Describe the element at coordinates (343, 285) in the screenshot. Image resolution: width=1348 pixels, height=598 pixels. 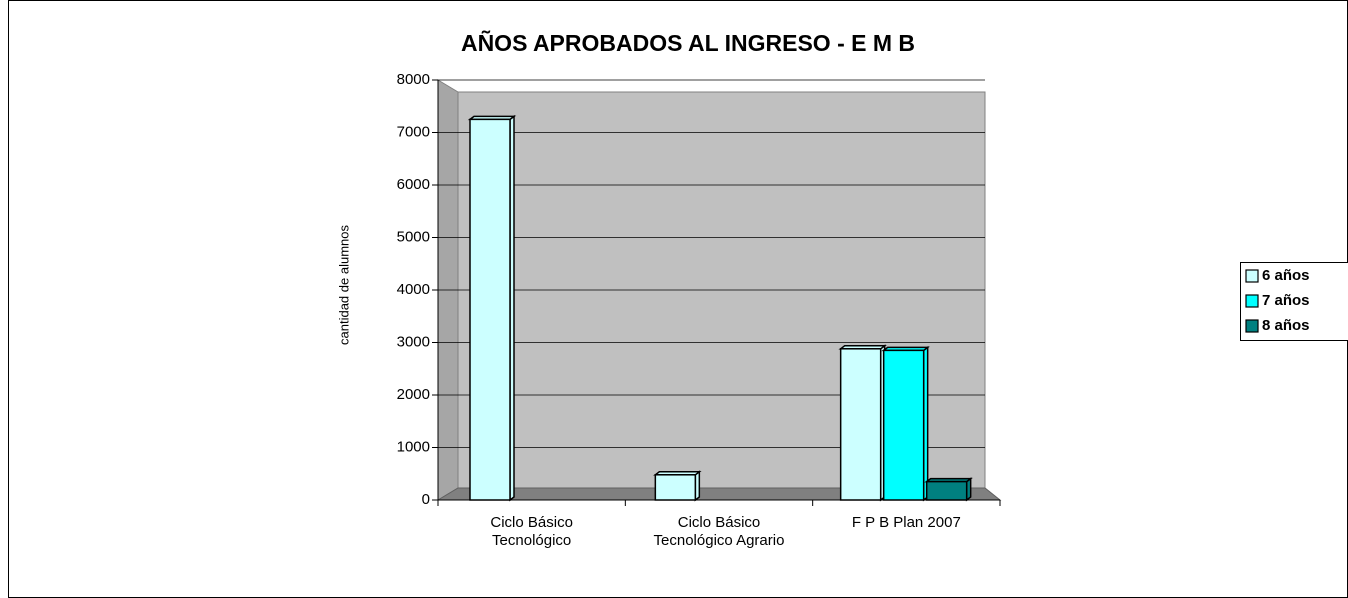
I see `y-axis-label: cantidad de alumnos` at that location.